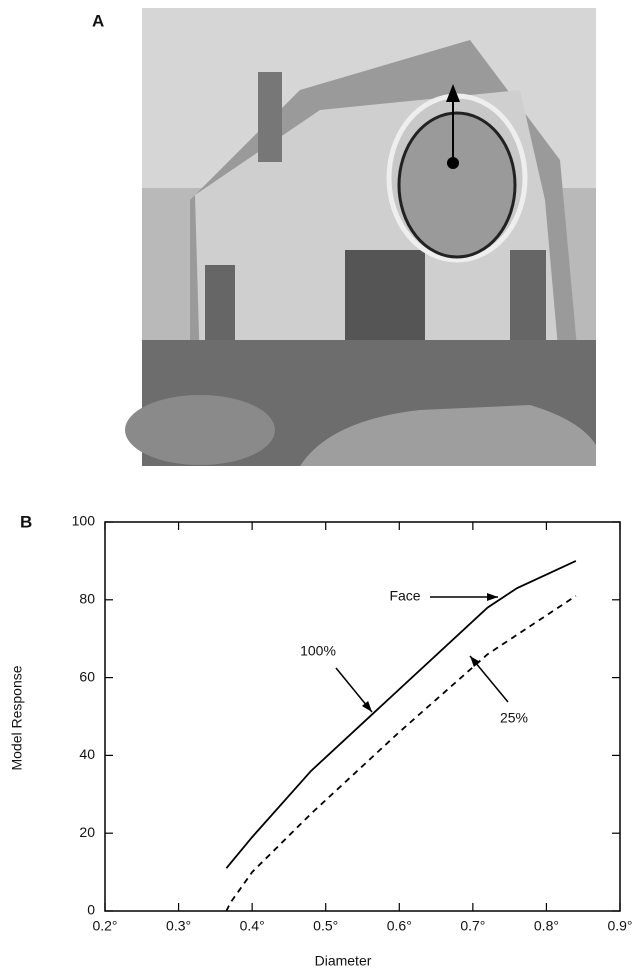  What do you see at coordinates (91, 910) in the screenshot?
I see `y-tick-label: 0` at bounding box center [91, 910].